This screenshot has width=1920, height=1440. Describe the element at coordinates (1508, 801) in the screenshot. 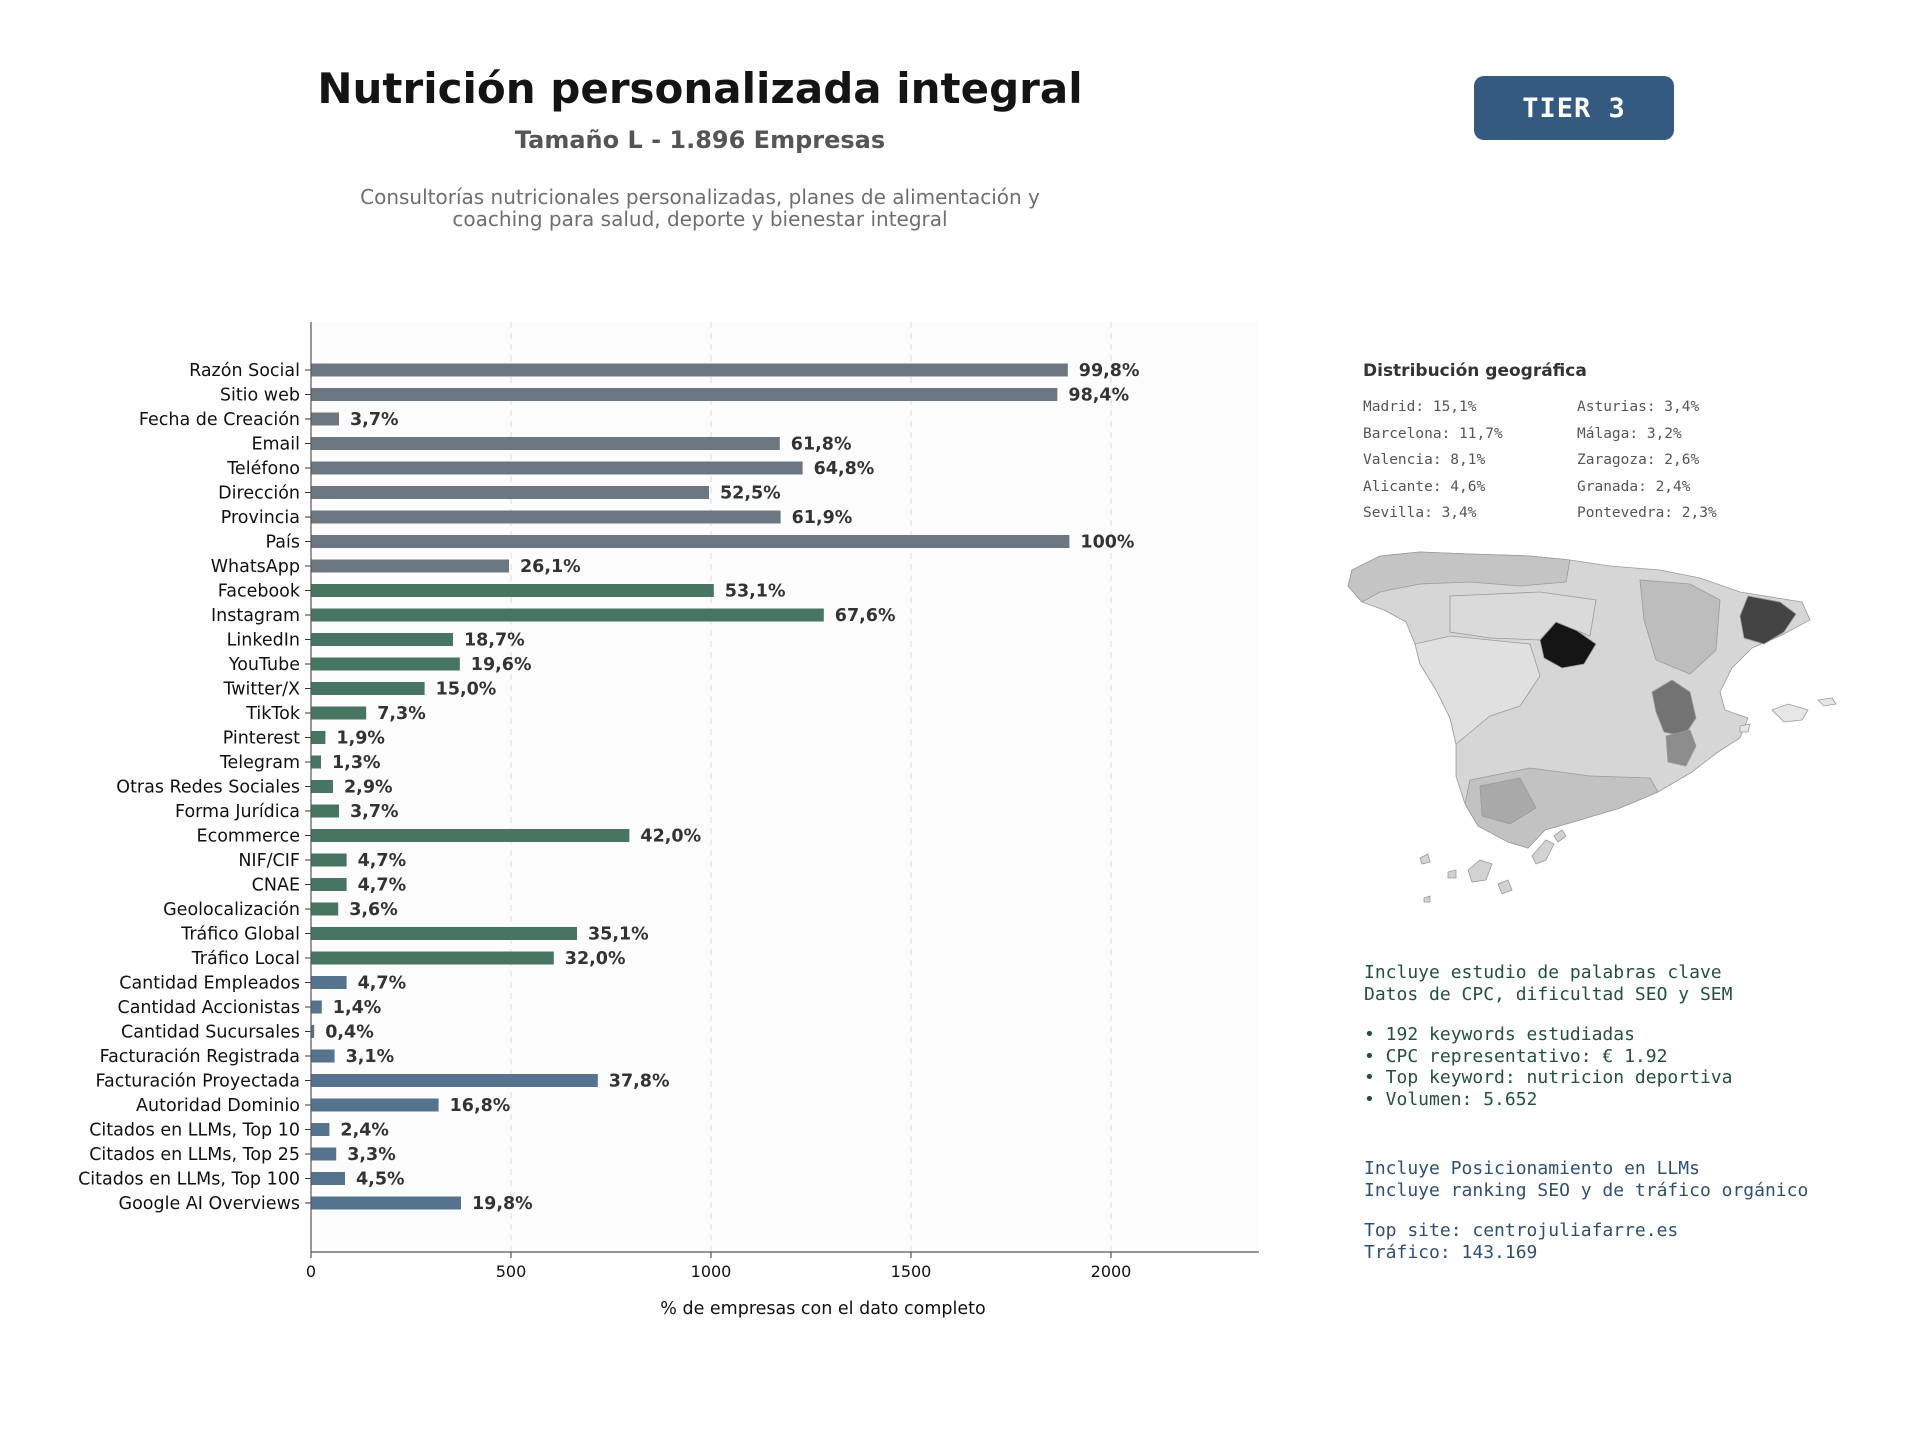

I see `map-region-sevilla` at that location.